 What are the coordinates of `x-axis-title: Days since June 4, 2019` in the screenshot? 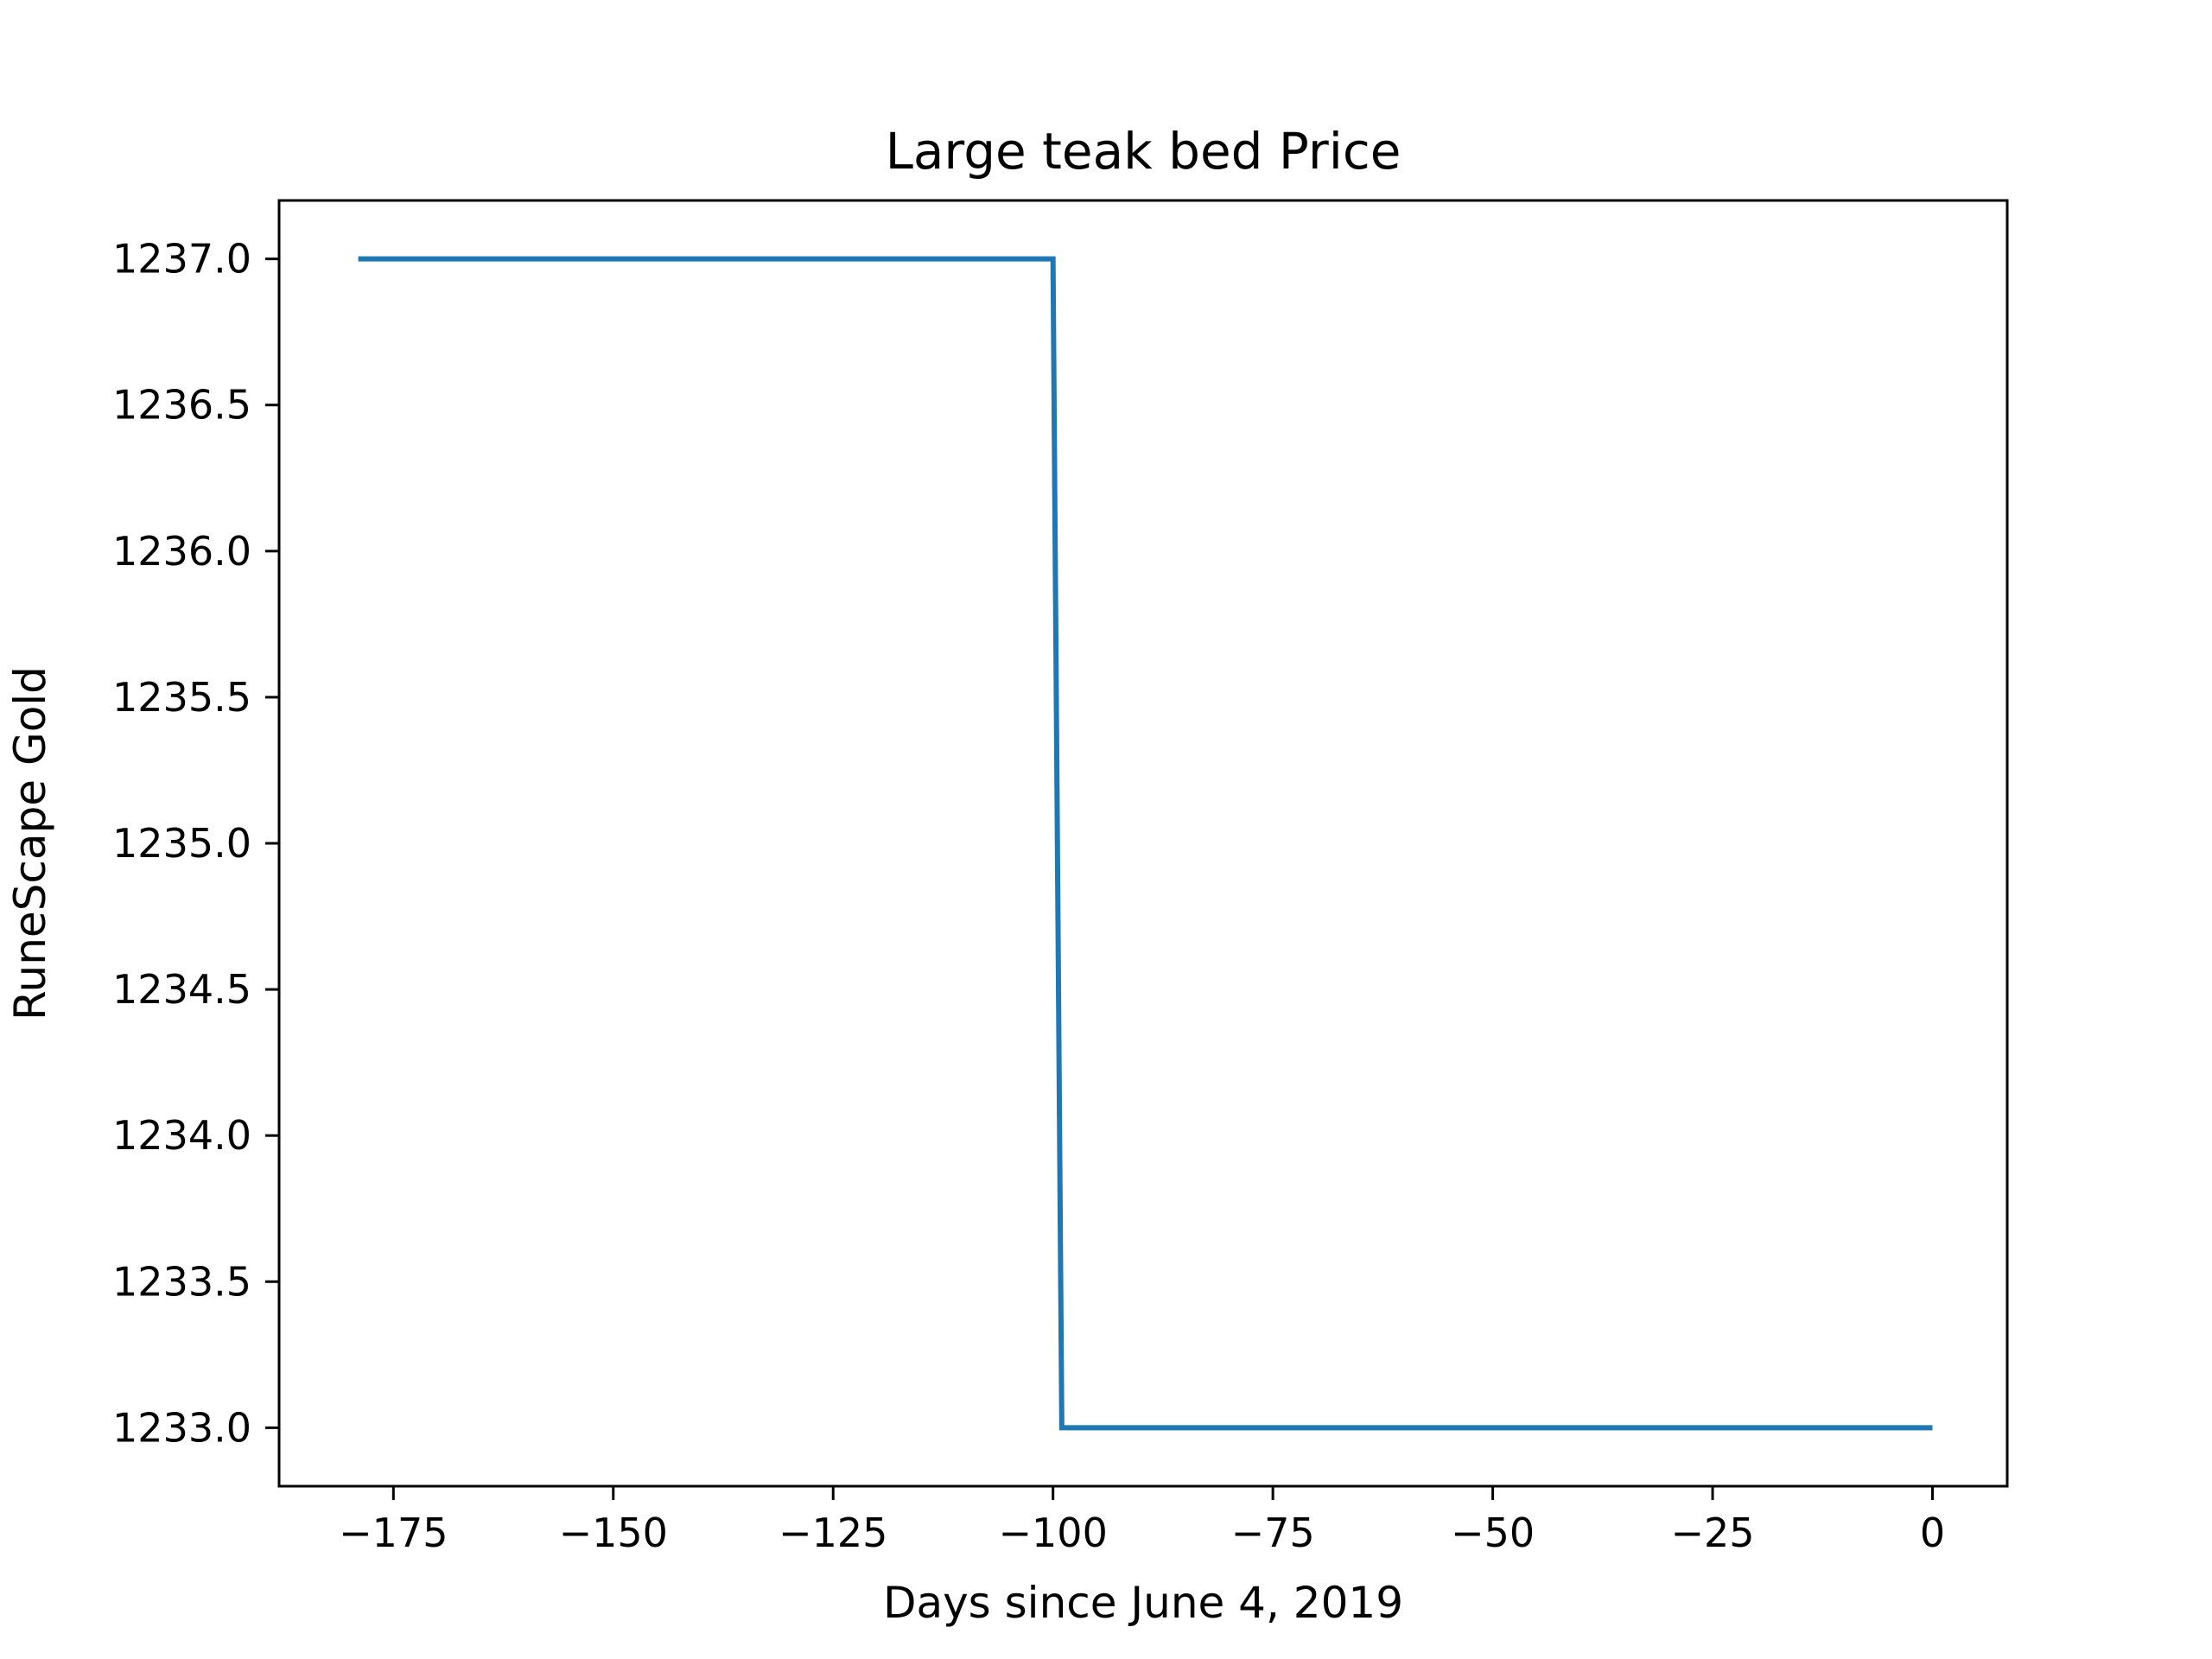 It's located at (1143, 1603).